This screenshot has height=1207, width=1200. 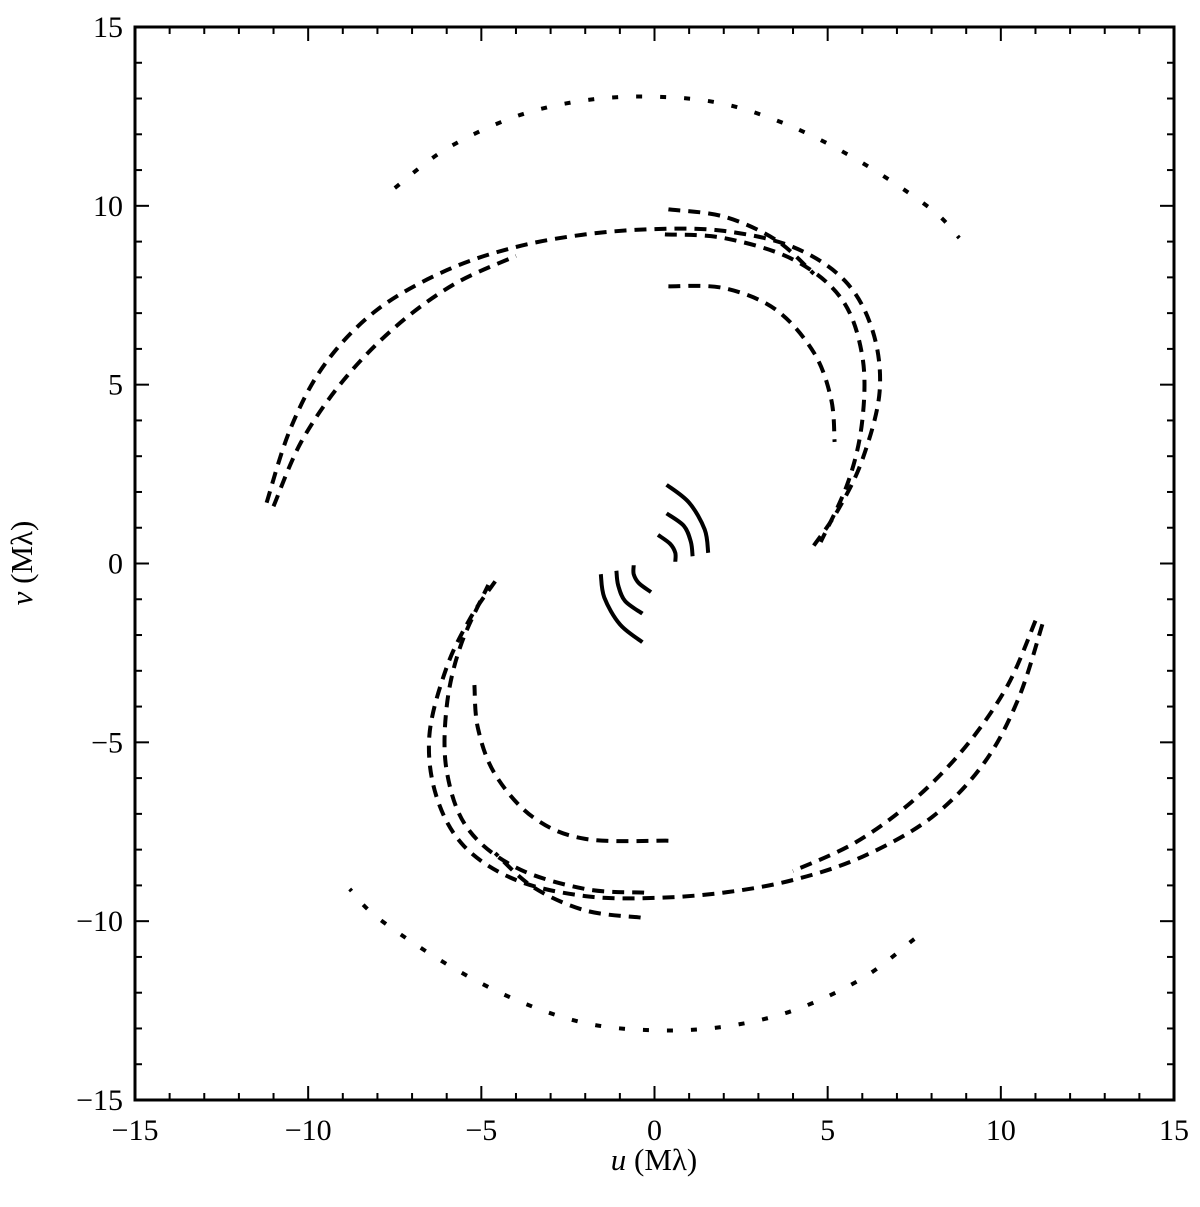 What do you see at coordinates (654, 1159) in the screenshot?
I see `x-axis-title: u (Mλ)` at bounding box center [654, 1159].